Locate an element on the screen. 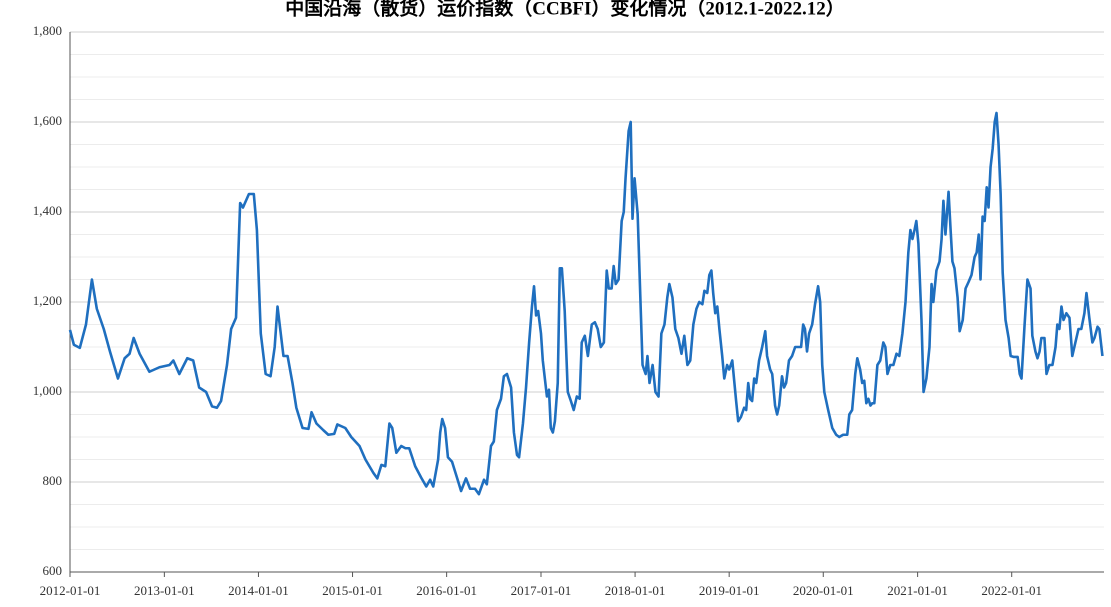  y-tick-label: 1,600 is located at coordinates (47, 120).